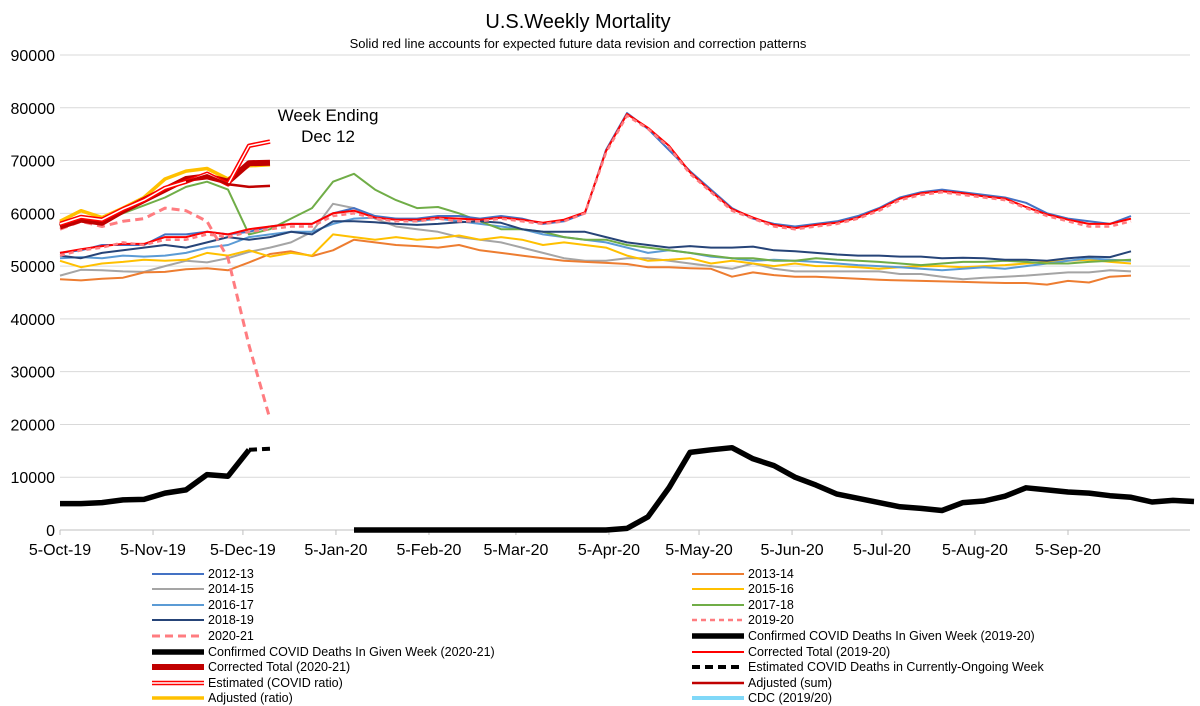 This screenshot has height=706, width=1200. Describe the element at coordinates (771, 589) in the screenshot. I see `legend-label: 2015-16` at that location.